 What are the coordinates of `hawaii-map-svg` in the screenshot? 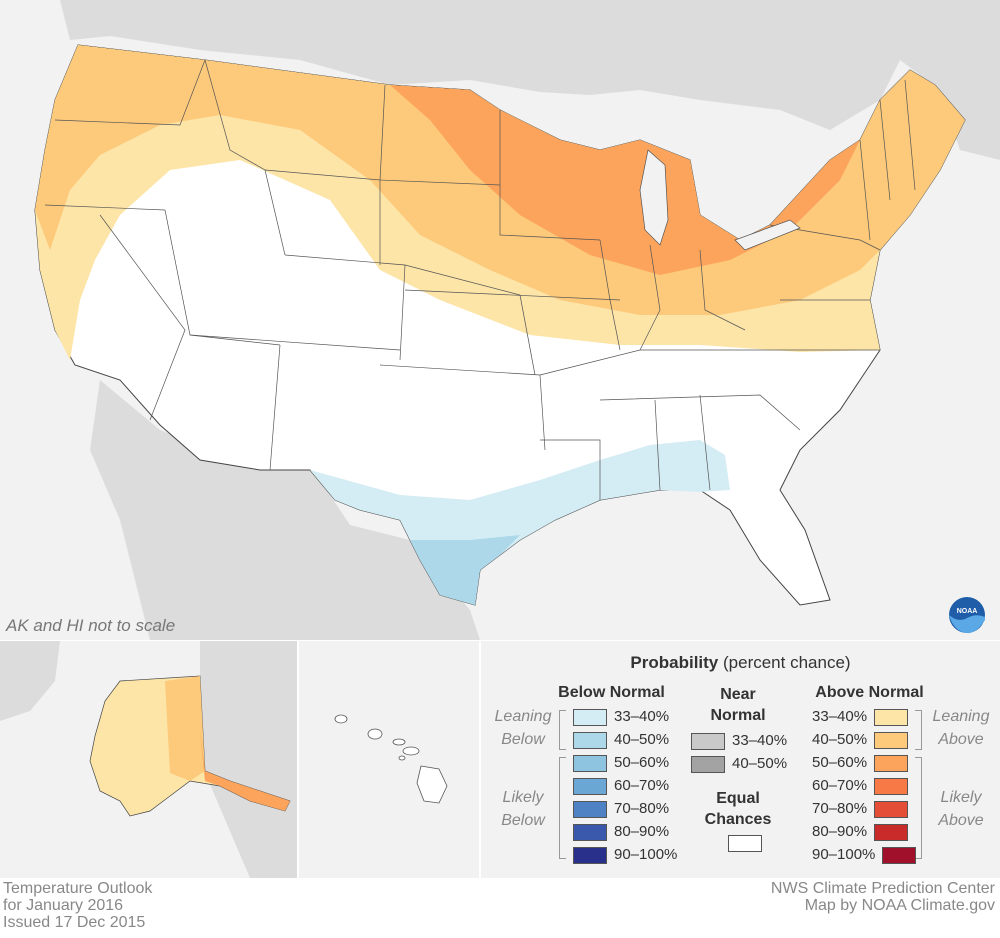 It's located at (391, 759).